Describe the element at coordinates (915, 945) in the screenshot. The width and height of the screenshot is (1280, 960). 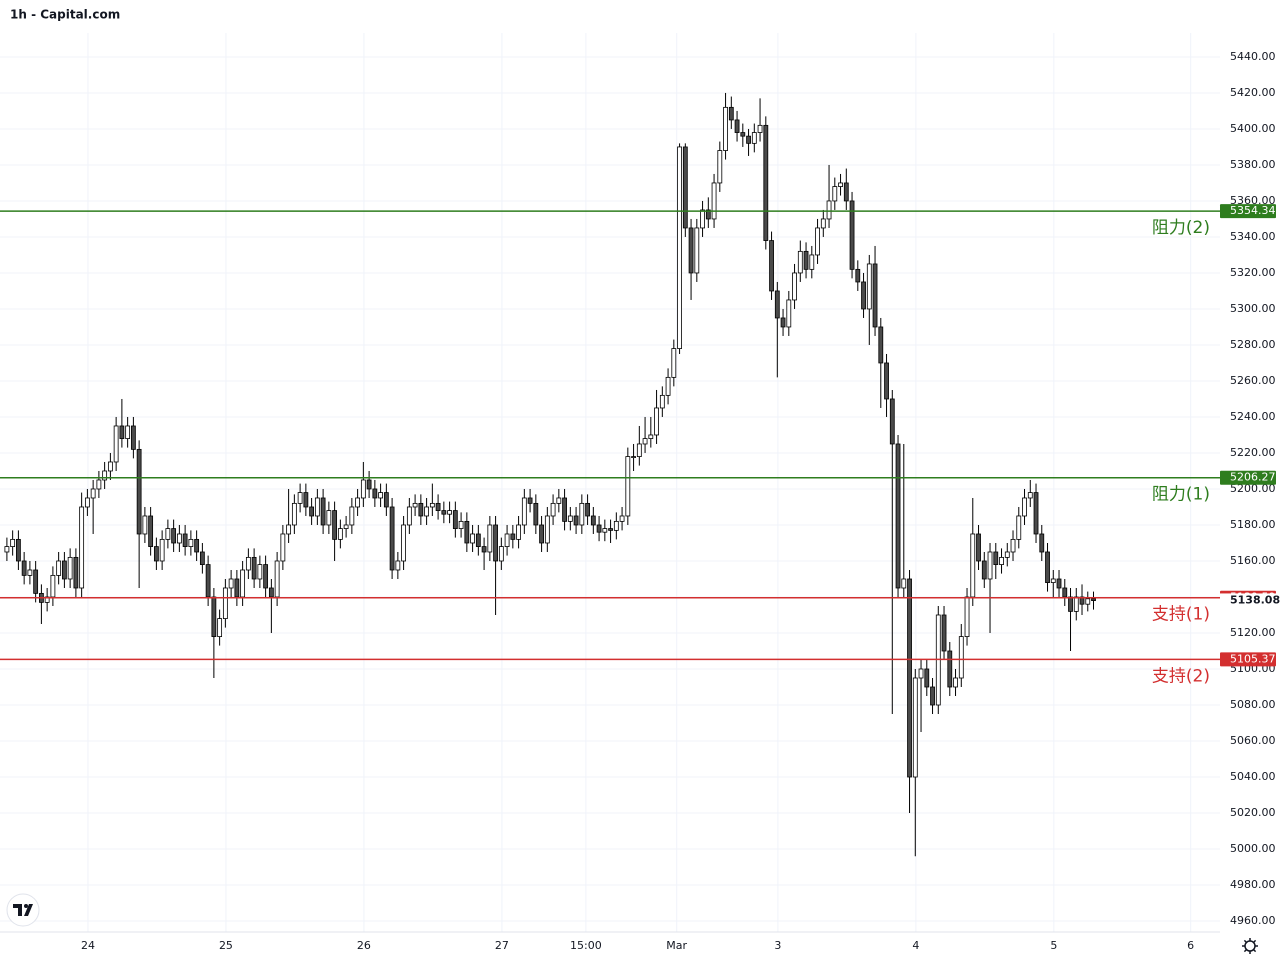
I see `x-tick-label: 4` at that location.